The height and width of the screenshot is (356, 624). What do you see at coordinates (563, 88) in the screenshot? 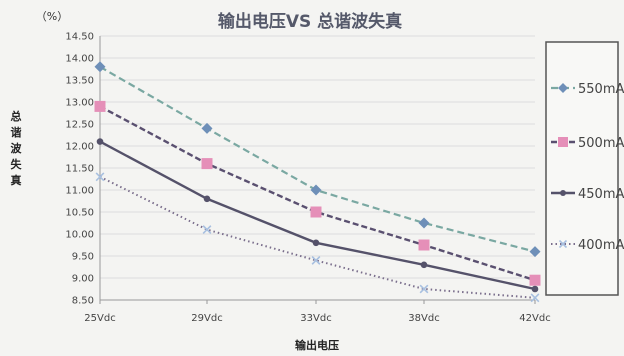
I see `legend-marker-550mA` at bounding box center [563, 88].